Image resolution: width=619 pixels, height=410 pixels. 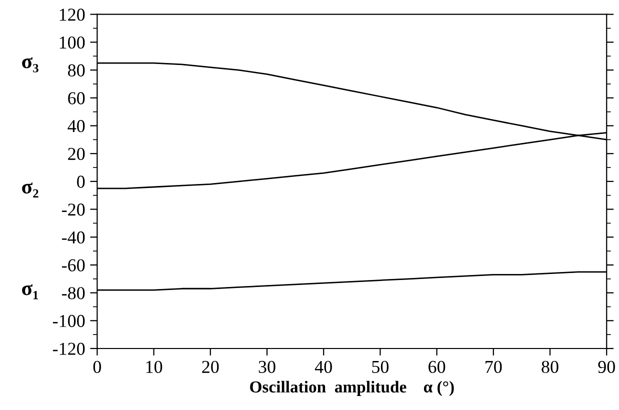 What do you see at coordinates (30, 190) in the screenshot?
I see `text: σ₂` at bounding box center [30, 190].